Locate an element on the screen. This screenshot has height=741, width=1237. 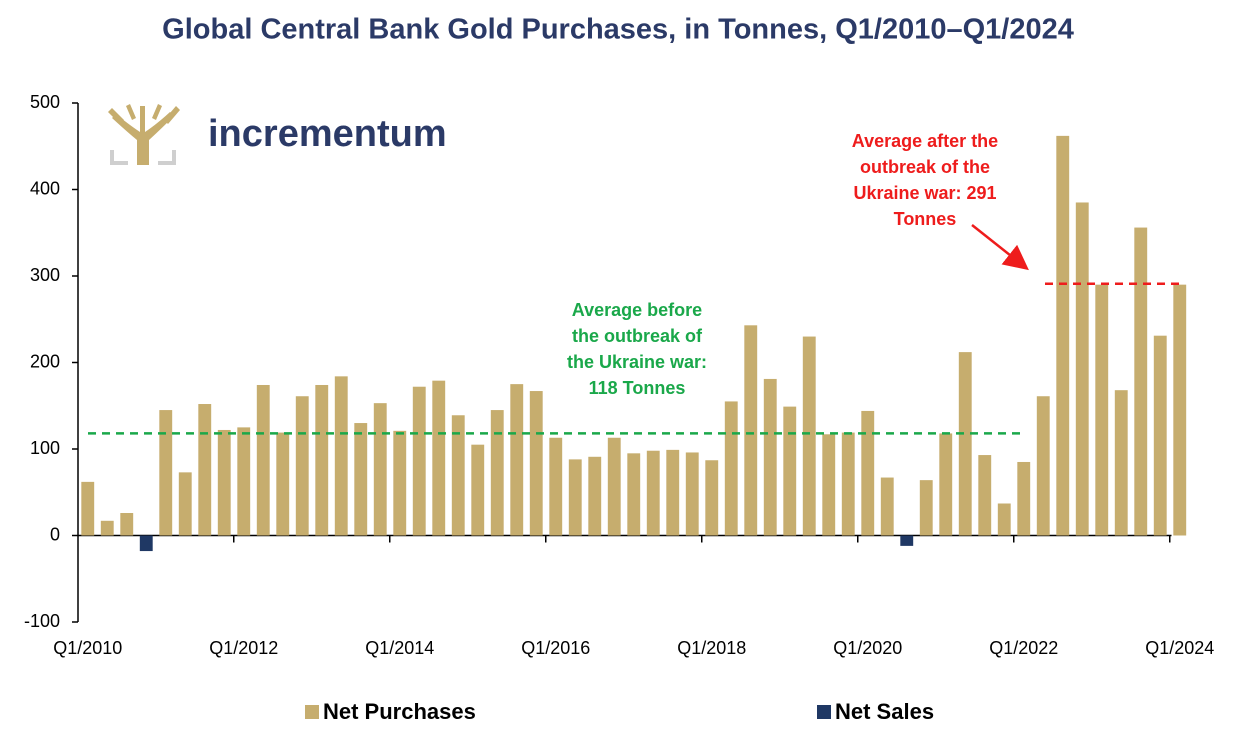
y-tick-label: 500 is located at coordinates (45, 102).